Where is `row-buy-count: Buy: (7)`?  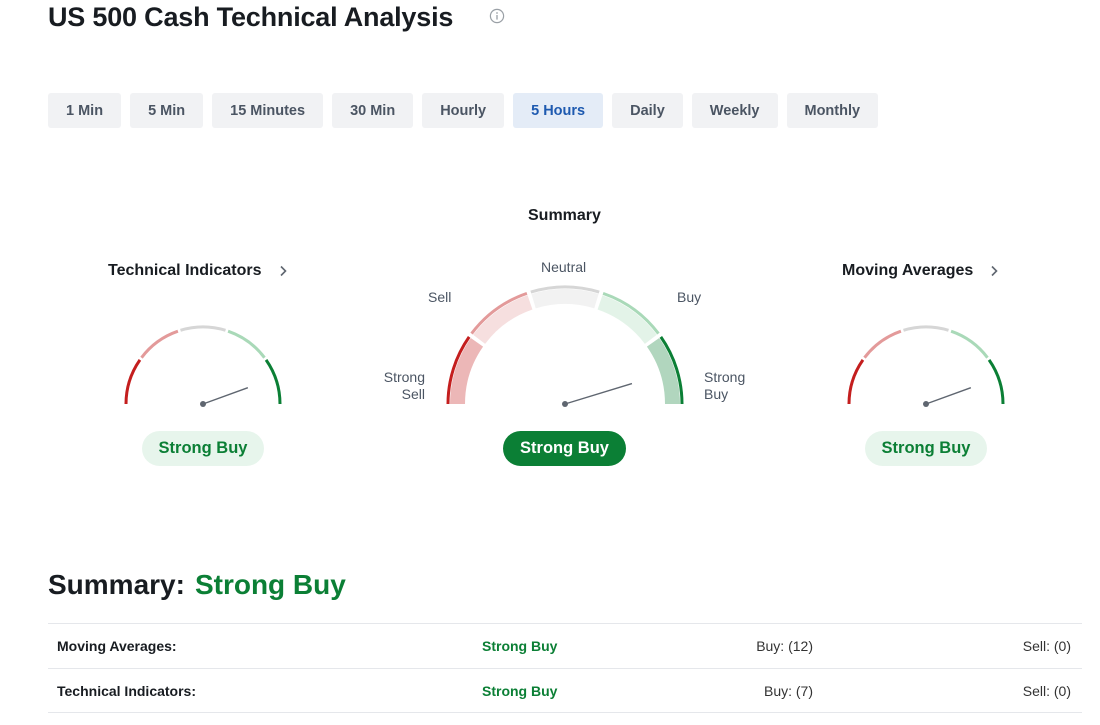
row-buy-count: Buy: (7) is located at coordinates (788, 691).